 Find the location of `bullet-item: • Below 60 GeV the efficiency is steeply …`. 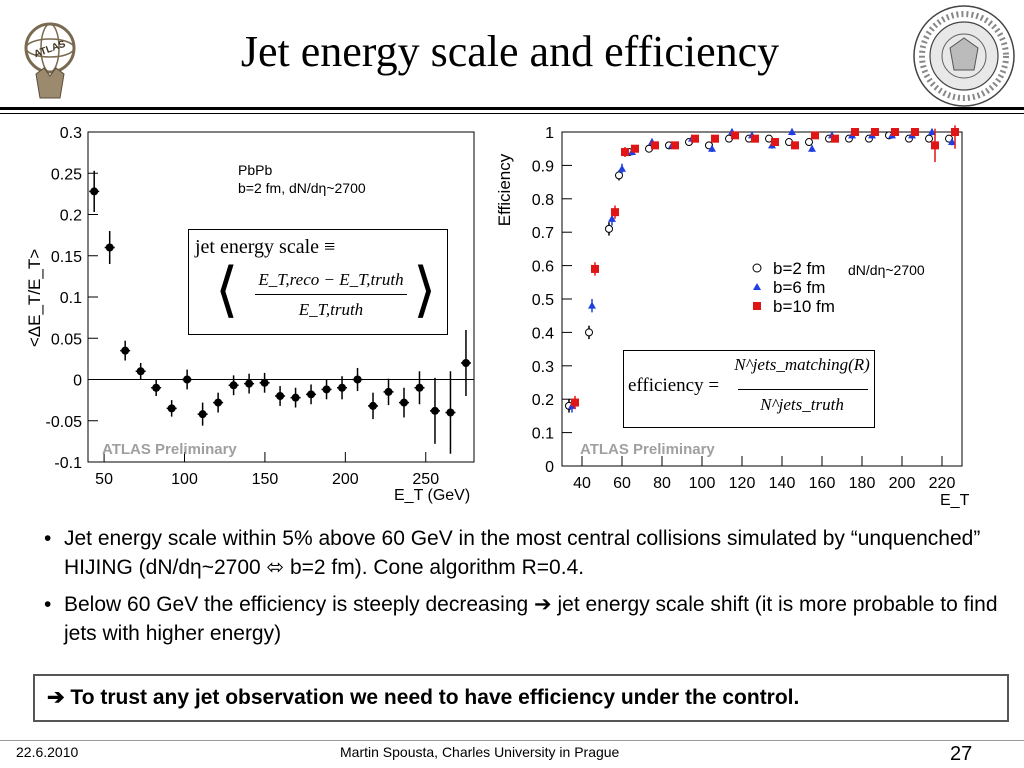

bullet-item: • Below 60 GeV the efficiency is steeply … is located at coordinates (520, 619).